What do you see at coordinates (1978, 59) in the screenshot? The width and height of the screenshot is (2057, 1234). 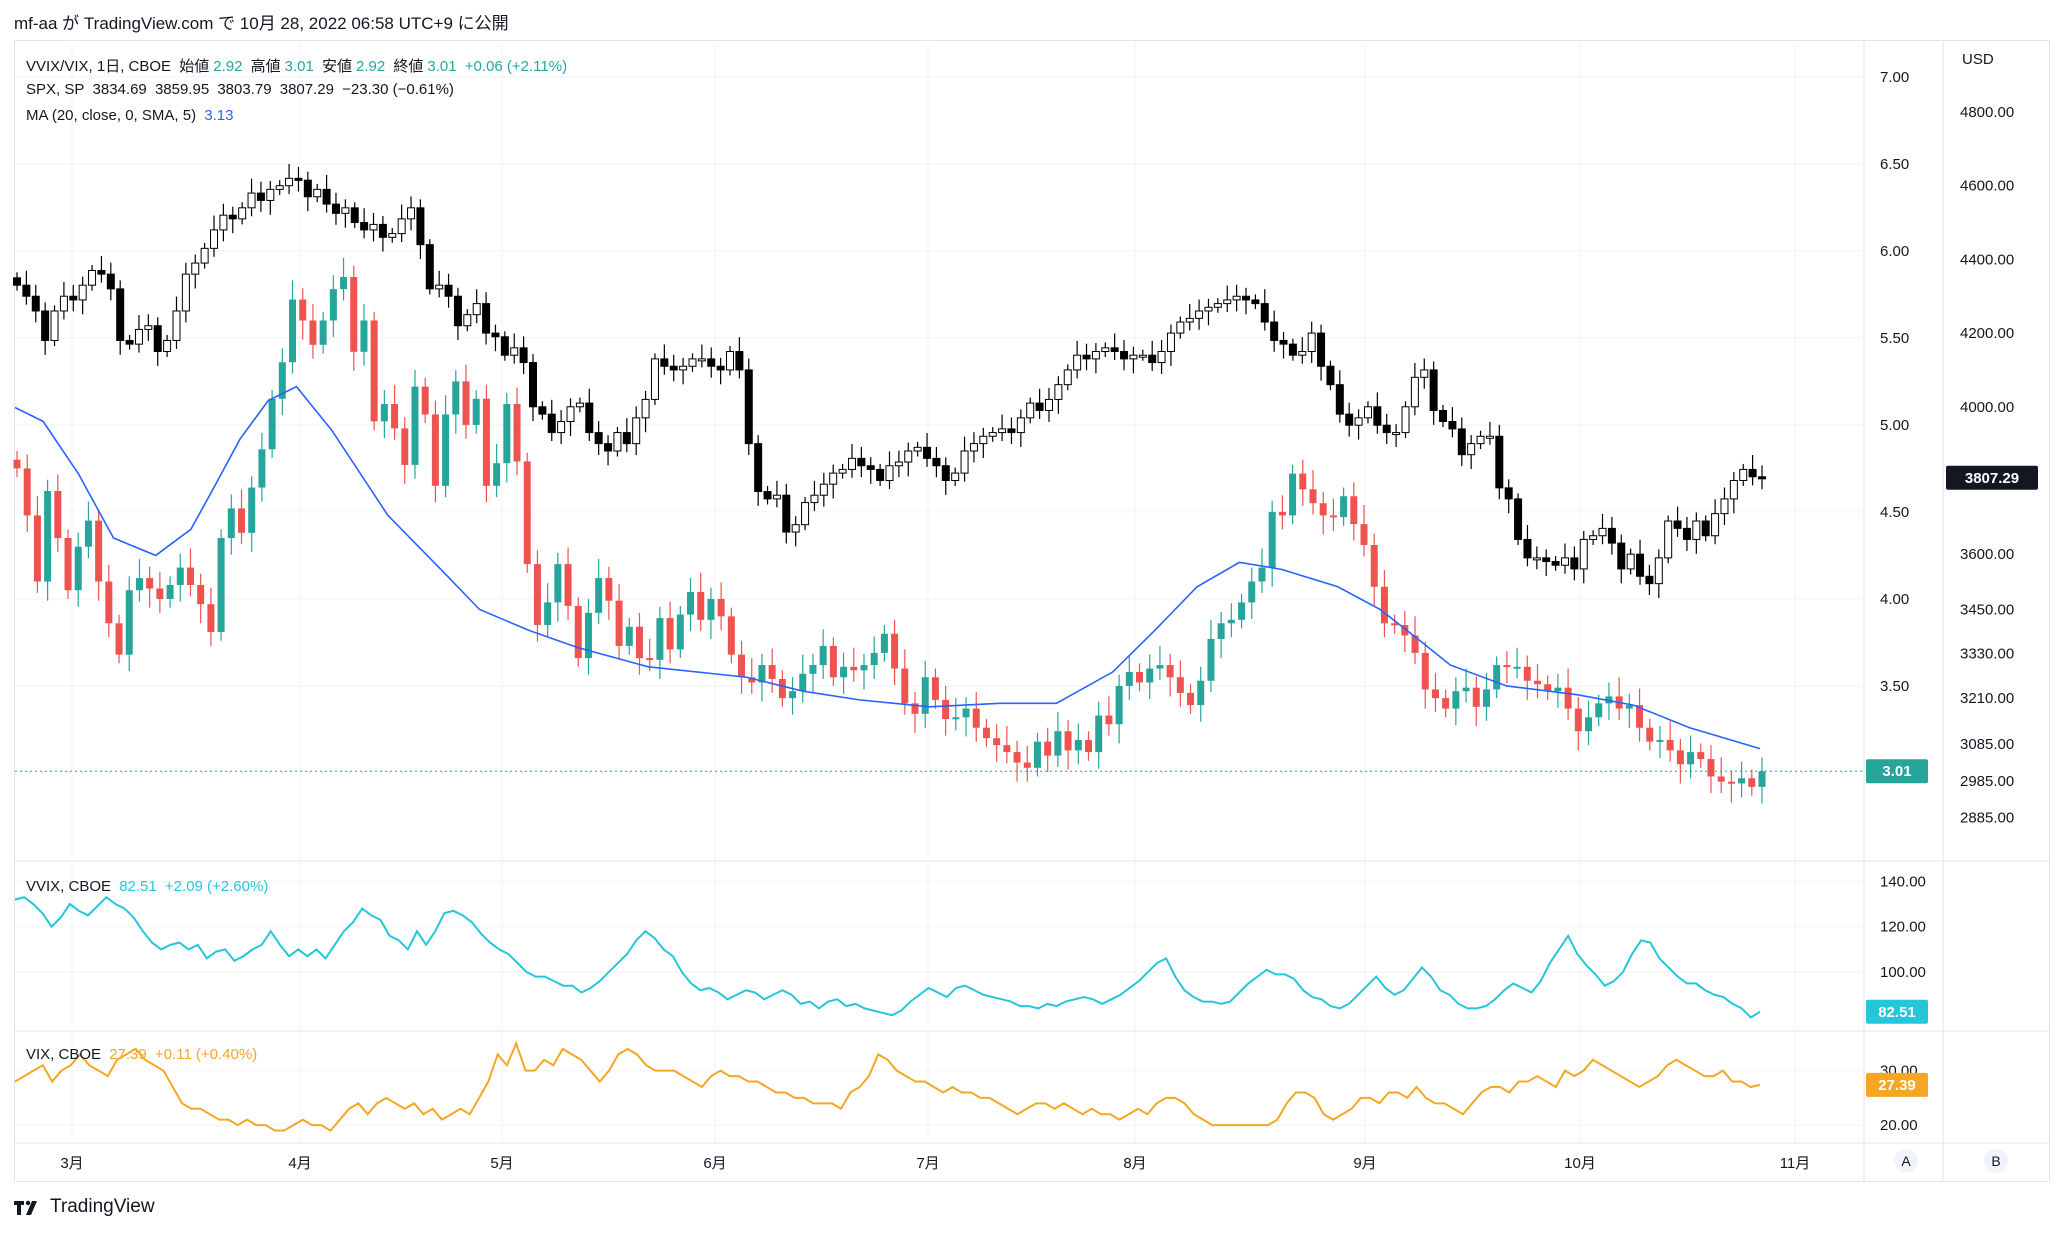 I see `currency-label: USD` at bounding box center [1978, 59].